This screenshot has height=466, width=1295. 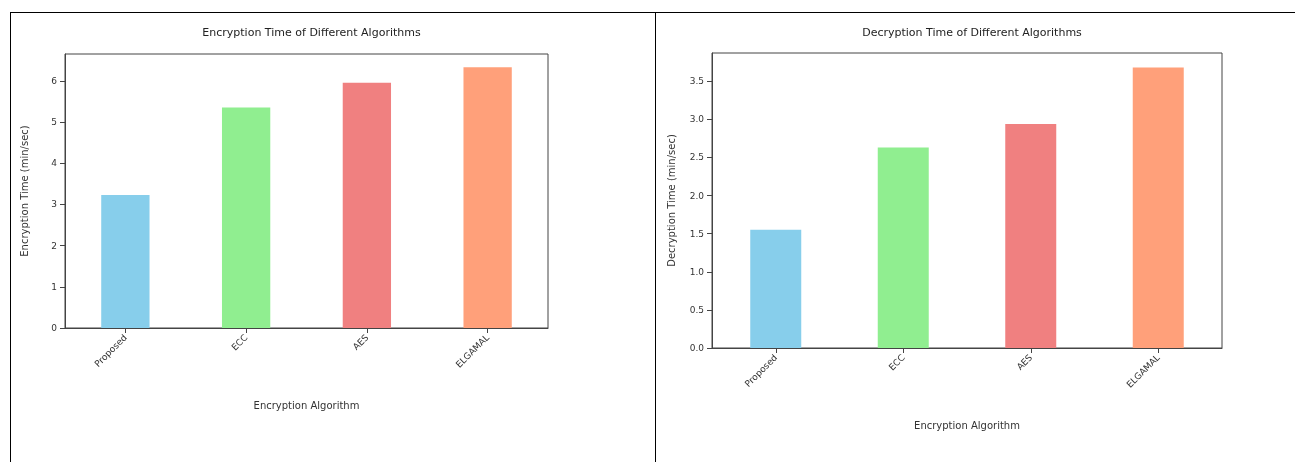 I want to click on y-tick-label: 2.0, so click(x=697, y=195).